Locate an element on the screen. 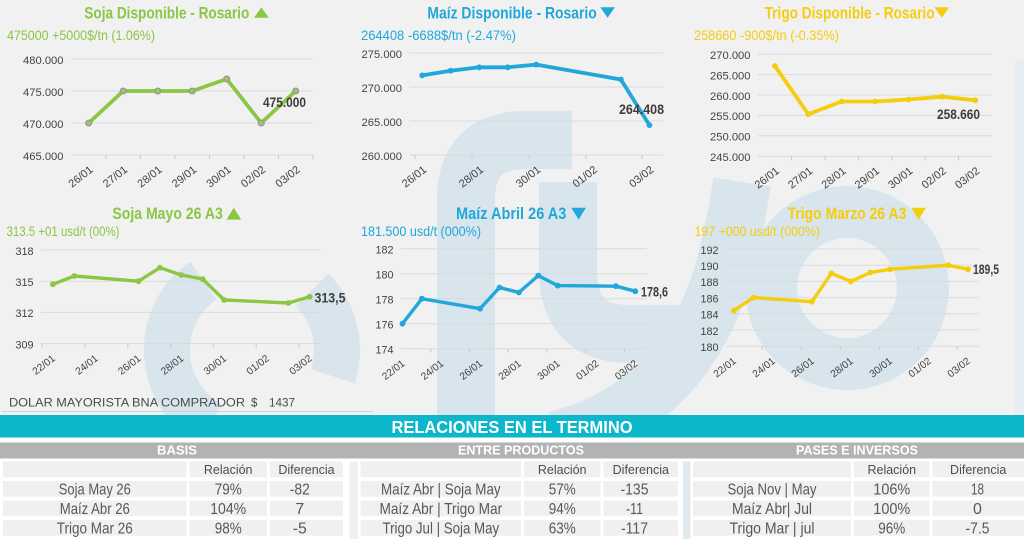 Image resolution: width=1024 pixels, height=544 pixels. svg-text: DOLAR MAYORISTA BNA COMPRADOR is located at coordinates (127, 403).